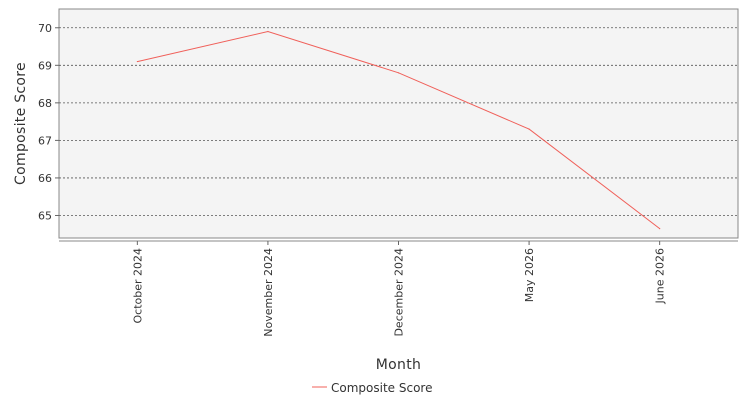  I want to click on y-axis-title: Composite Score, so click(21, 123).